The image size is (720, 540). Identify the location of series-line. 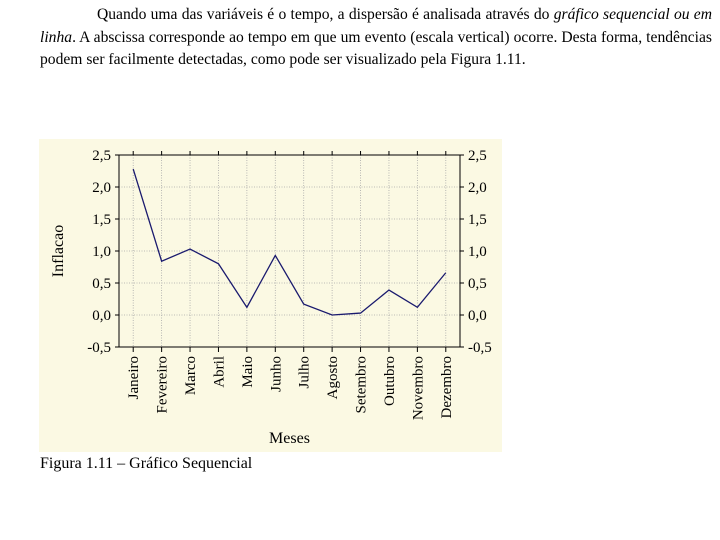
(289, 242).